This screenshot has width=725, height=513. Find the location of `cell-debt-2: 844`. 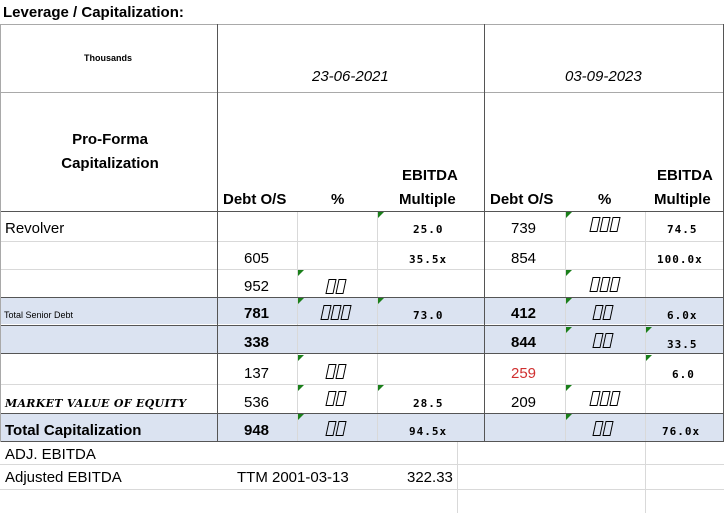

cell-debt-2: 844 is located at coordinates (524, 342).